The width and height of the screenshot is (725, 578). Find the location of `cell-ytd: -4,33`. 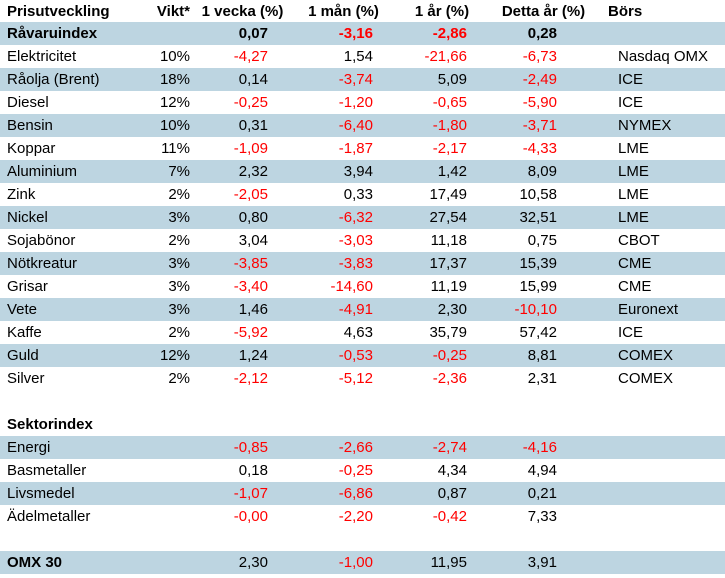

cell-ytd: -4,33 is located at coordinates (539, 148).